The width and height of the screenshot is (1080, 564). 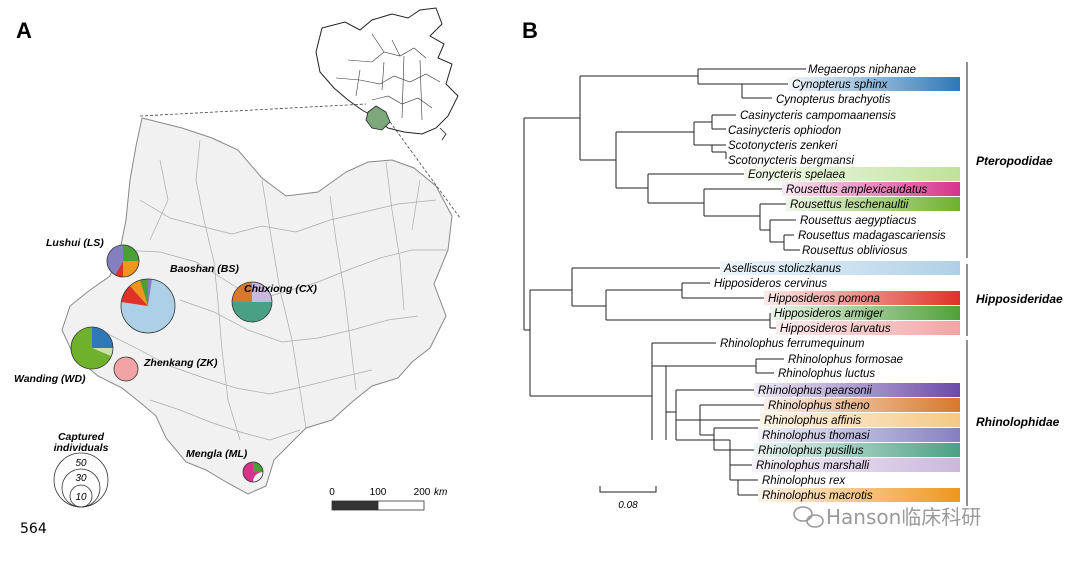 I want to click on yunnan-highlight, so click(x=378, y=118).